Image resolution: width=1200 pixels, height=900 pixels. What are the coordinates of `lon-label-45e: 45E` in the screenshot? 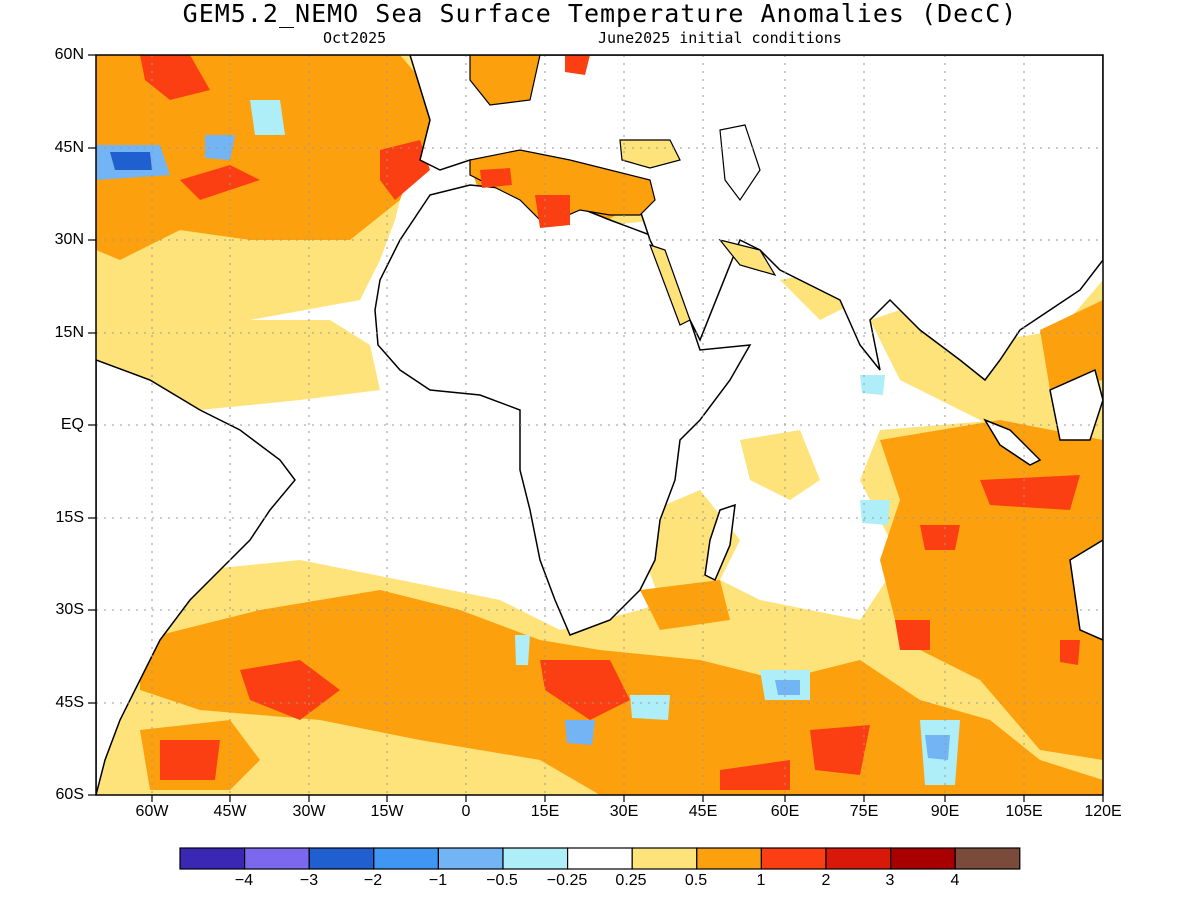 It's located at (703, 811).